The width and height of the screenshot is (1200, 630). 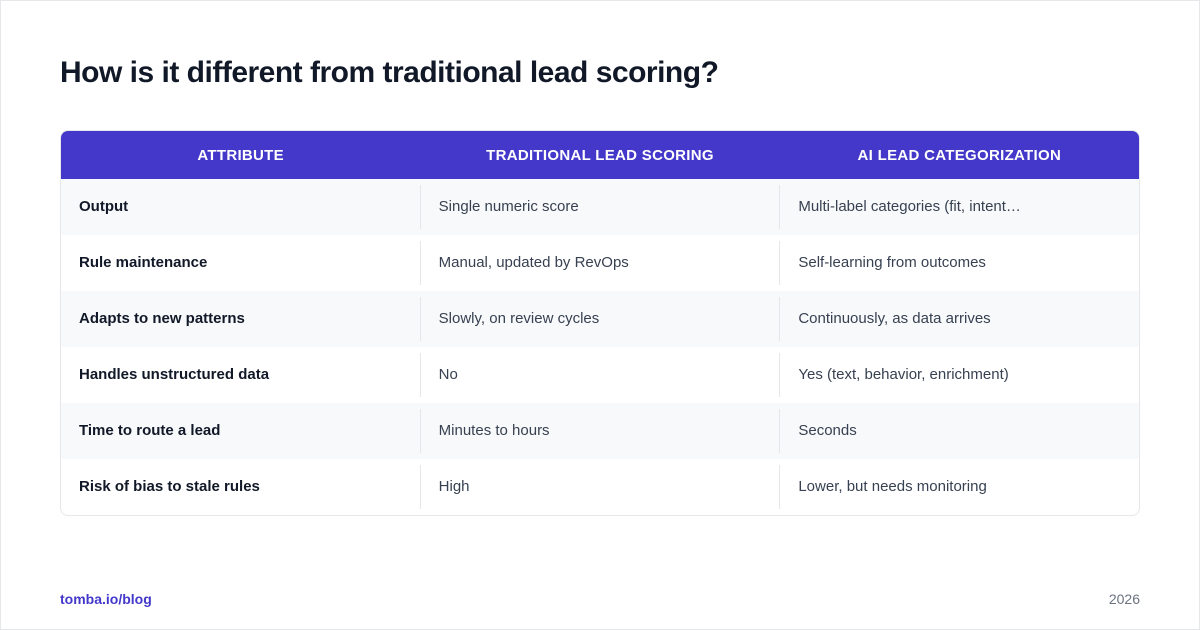 What do you see at coordinates (169, 486) in the screenshot?
I see `table-cell: Risk of bias to stale rules` at bounding box center [169, 486].